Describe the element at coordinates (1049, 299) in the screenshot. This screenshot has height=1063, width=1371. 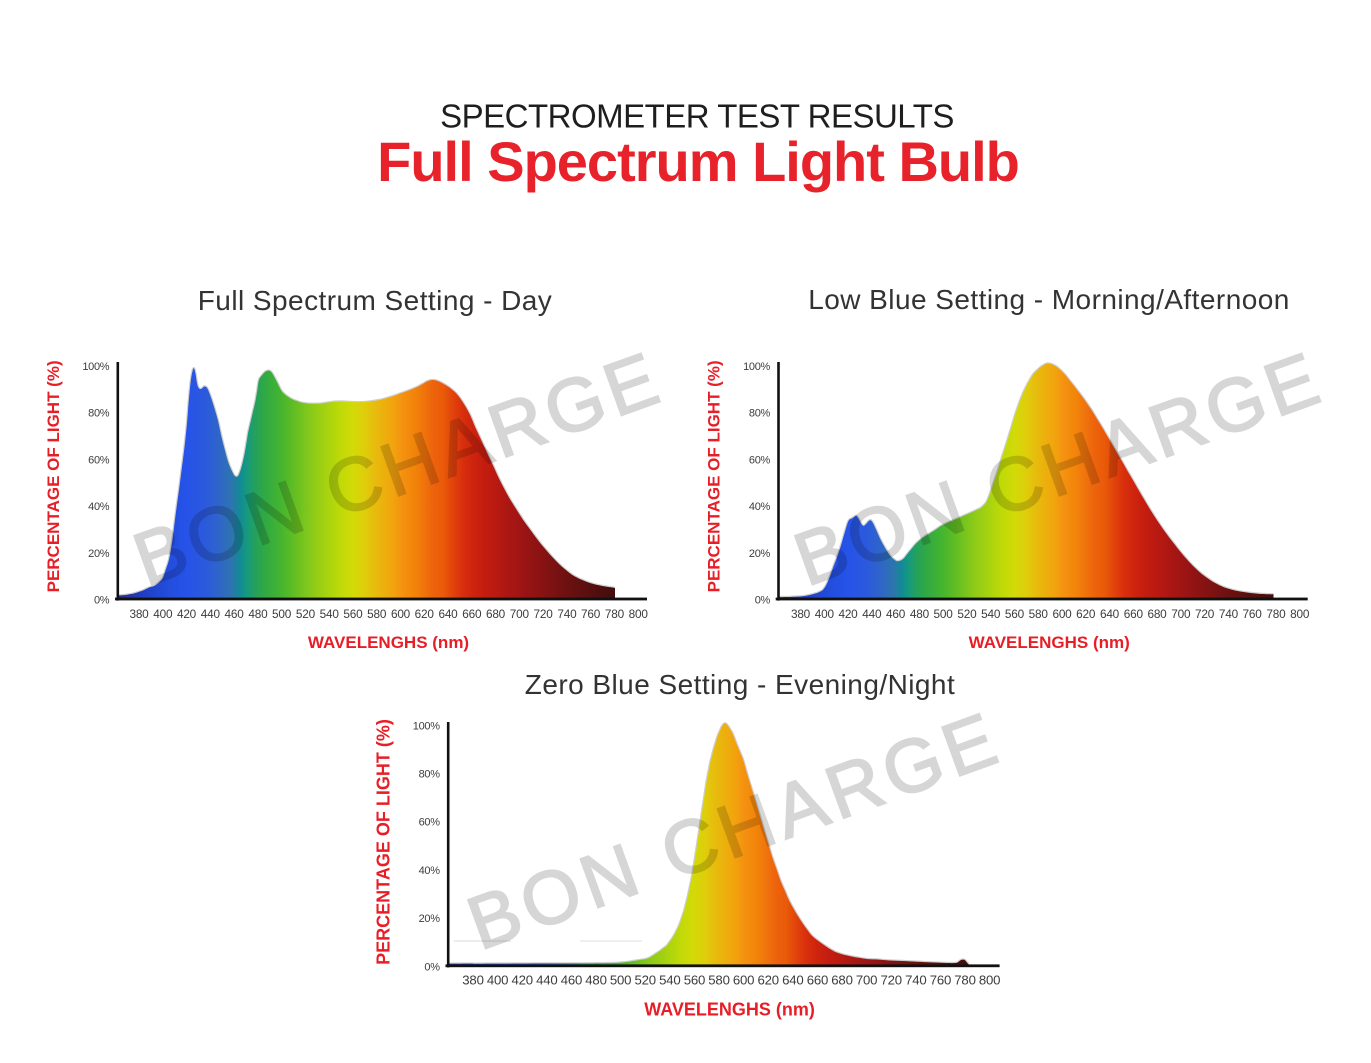
I see `svg-text:Low Blue Setting - Morning/Aft: Low Blue Setting - Morning/Afternoon` at that location.